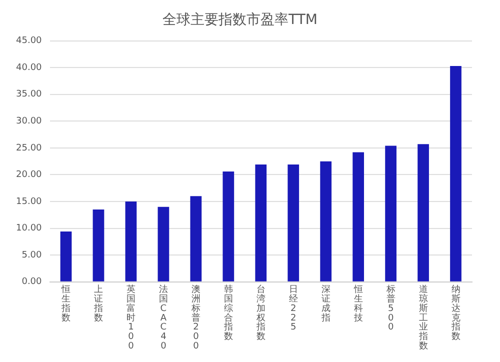 Image resolution: width=500 pixels, height=362 pixels. I want to click on x-tick-label: 恒生指数, so click(65, 304).